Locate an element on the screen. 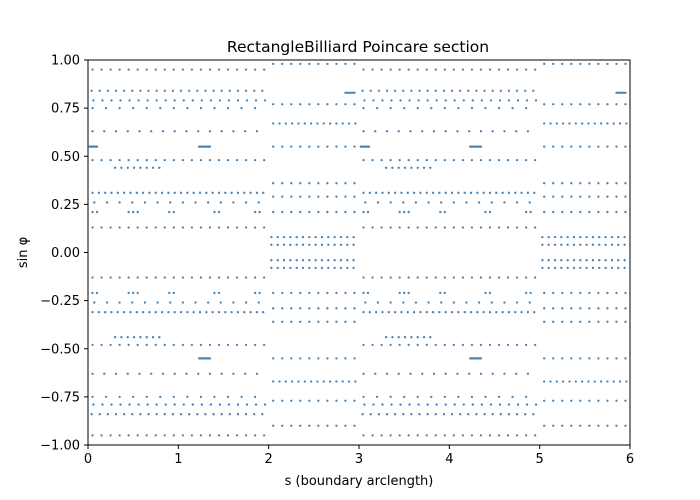 The width and height of the screenshot is (700, 500). y-tick-label: −0.25 is located at coordinates (60, 301).